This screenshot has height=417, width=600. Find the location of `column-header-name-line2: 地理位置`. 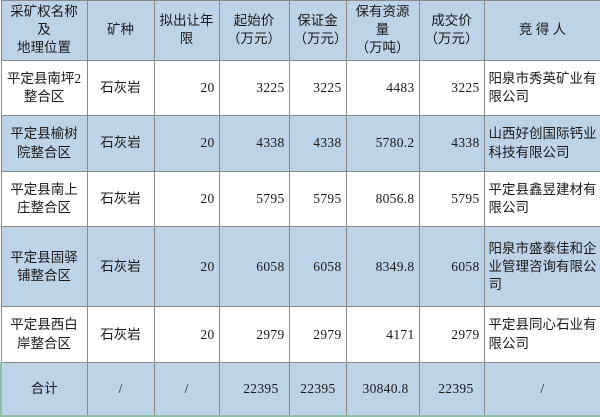

column-header-name-line2: 地理位置 is located at coordinates (44, 48).